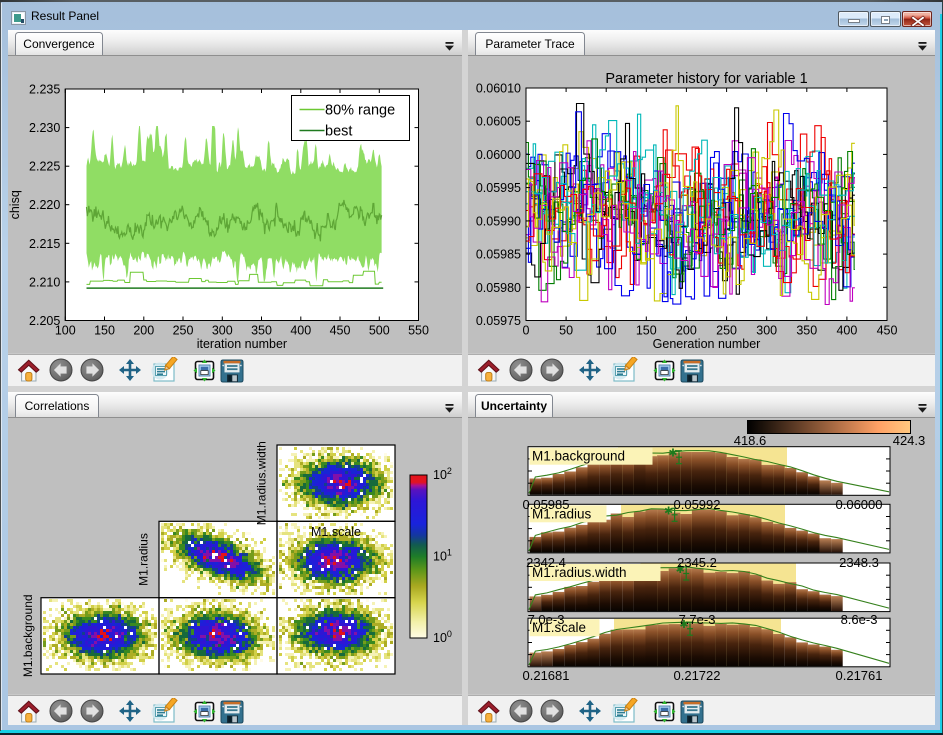  Describe the element at coordinates (498, 122) in the screenshot. I see `svg-text: 0.06005` at that location.